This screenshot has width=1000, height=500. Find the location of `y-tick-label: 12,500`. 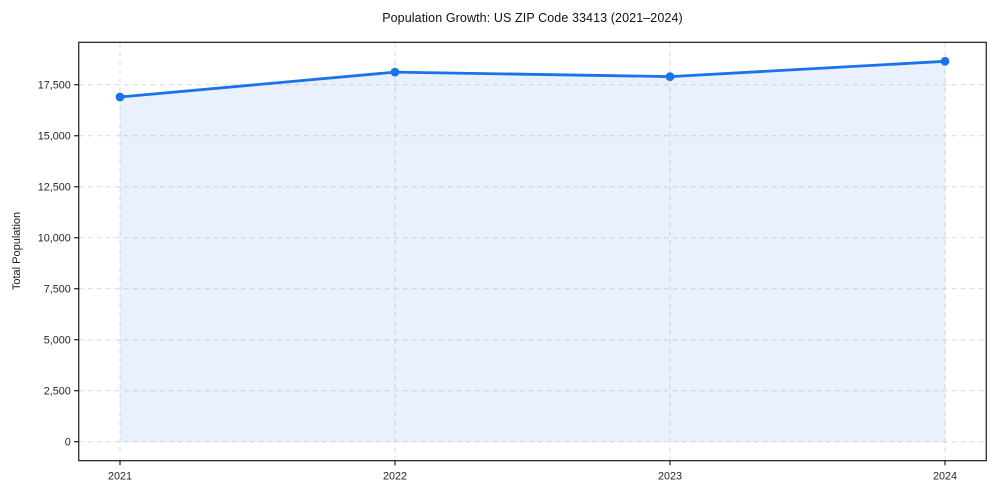

y-tick-label: 12,500 is located at coordinates (54, 187).